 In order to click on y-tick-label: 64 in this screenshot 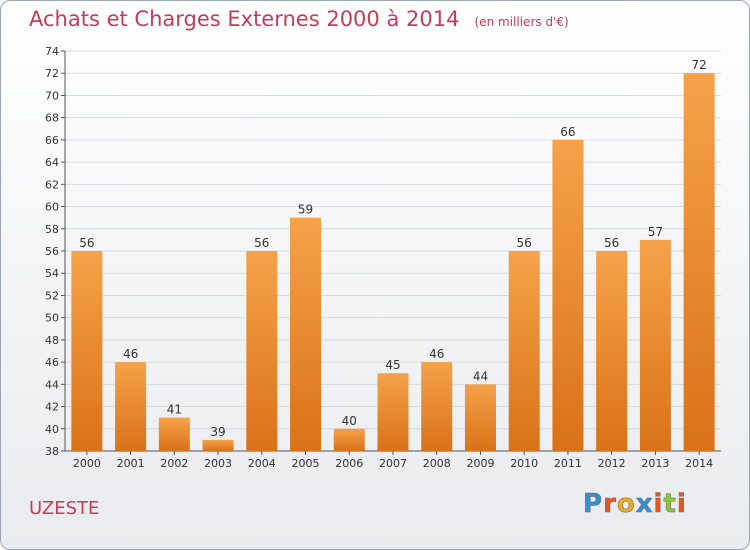, I will do `click(52, 162)`.